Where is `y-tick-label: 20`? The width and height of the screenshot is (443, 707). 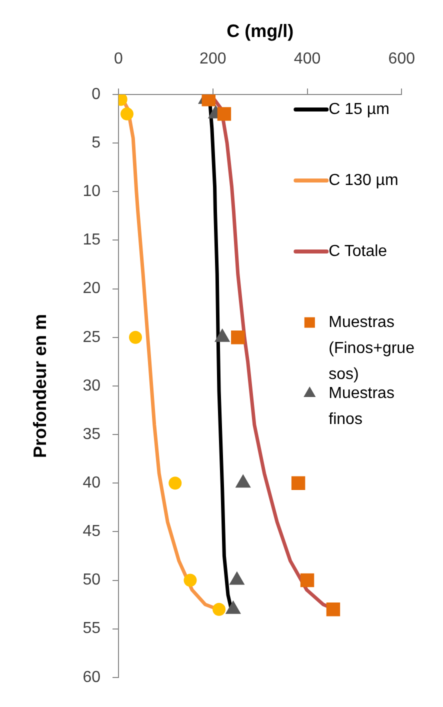 y-tick-label: 20 is located at coordinates (91, 289).